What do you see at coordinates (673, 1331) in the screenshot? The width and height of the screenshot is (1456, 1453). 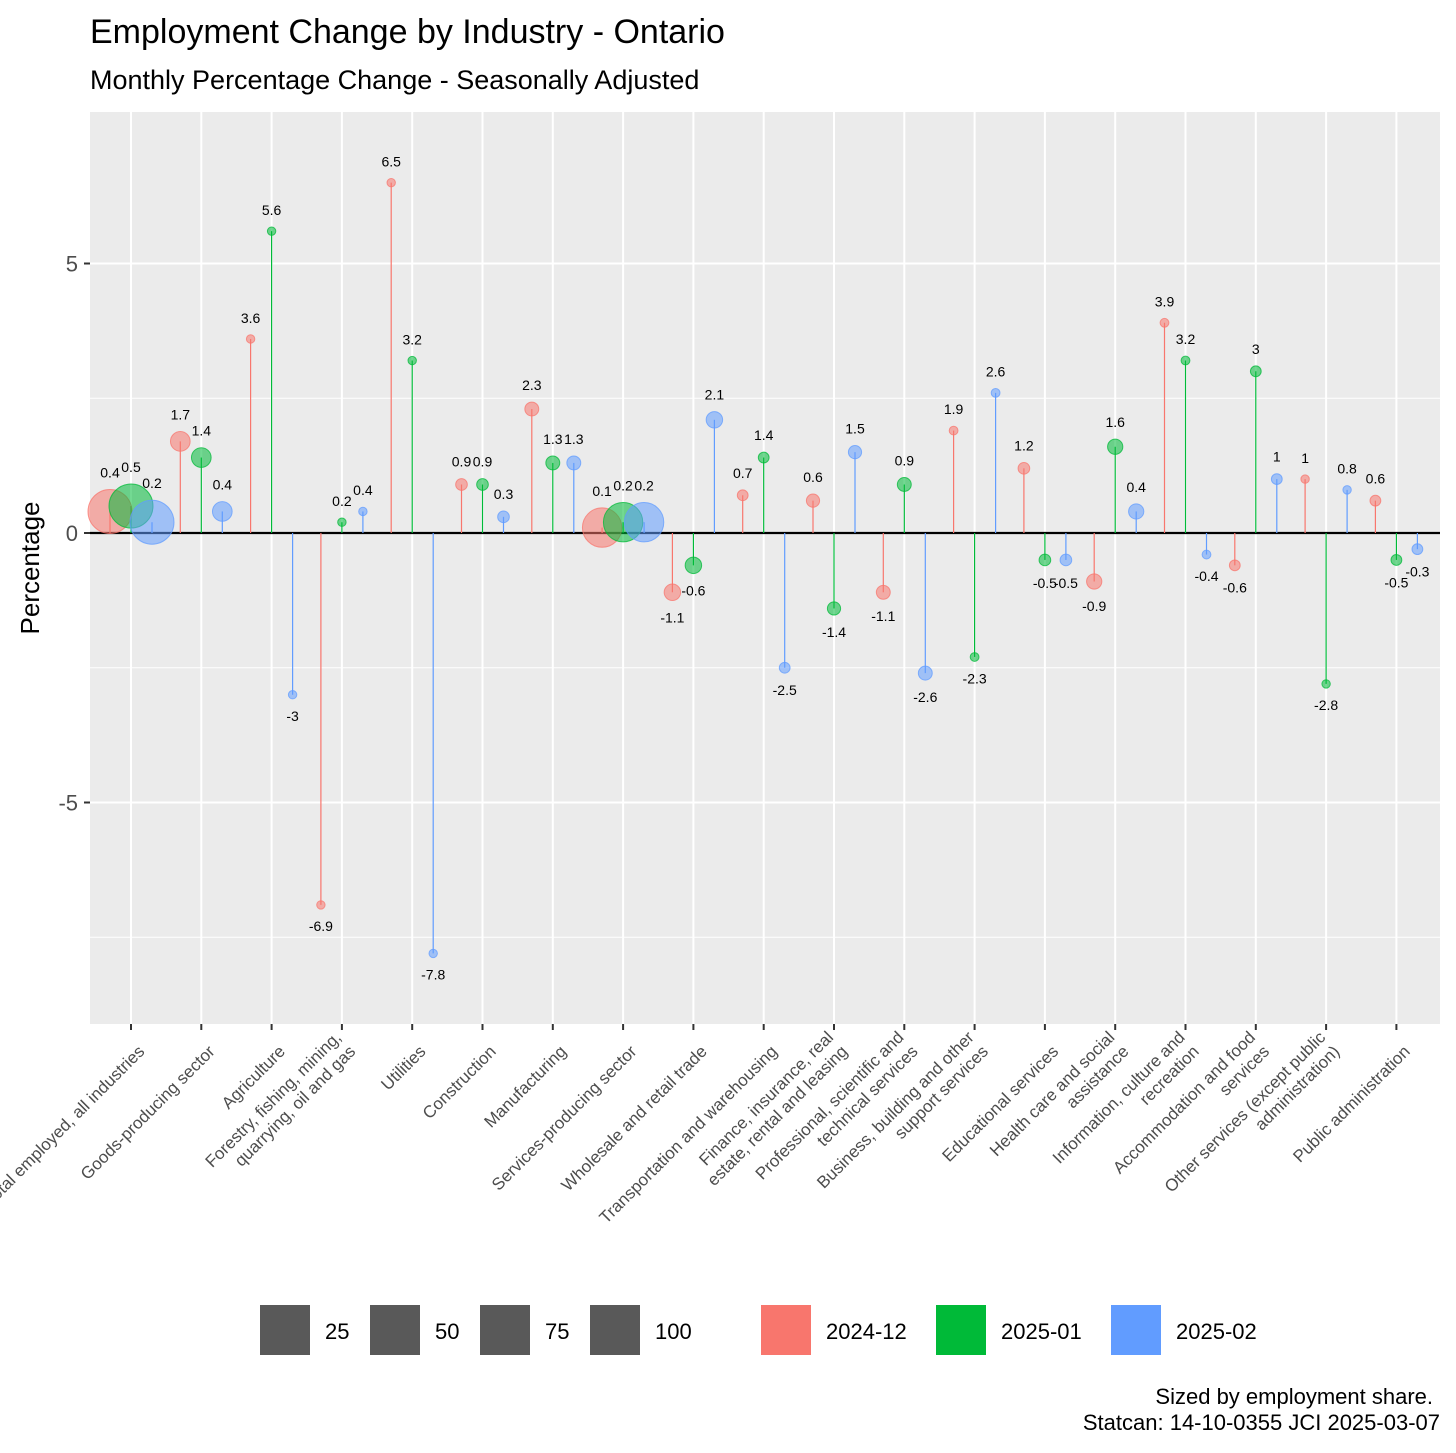 I see `legend-size-label: 100` at bounding box center [673, 1331].